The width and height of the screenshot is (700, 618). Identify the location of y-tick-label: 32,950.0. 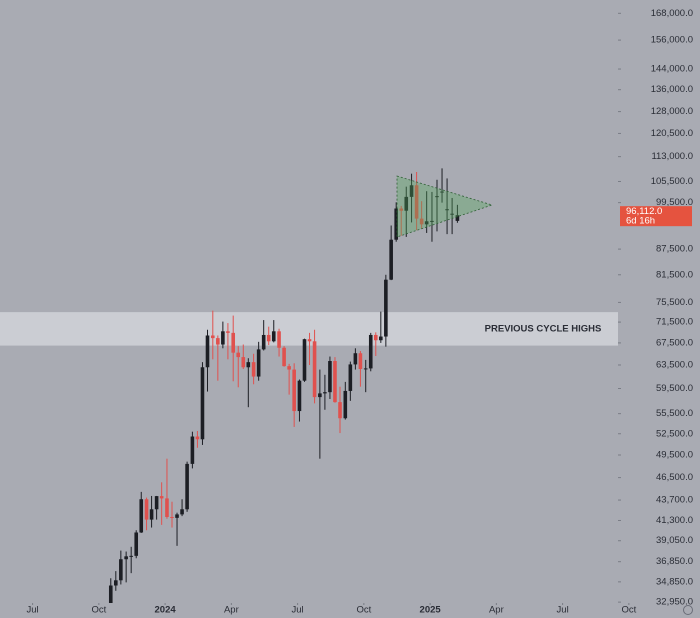
(674, 602).